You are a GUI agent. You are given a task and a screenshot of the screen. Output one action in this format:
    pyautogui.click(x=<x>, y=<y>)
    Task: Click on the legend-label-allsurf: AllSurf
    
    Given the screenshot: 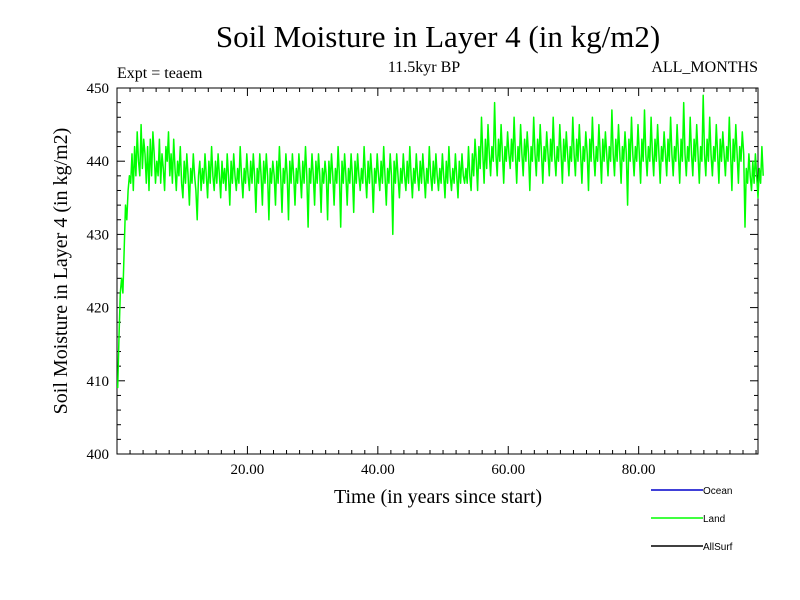 What is the action you would take?
    pyautogui.click(x=718, y=547)
    